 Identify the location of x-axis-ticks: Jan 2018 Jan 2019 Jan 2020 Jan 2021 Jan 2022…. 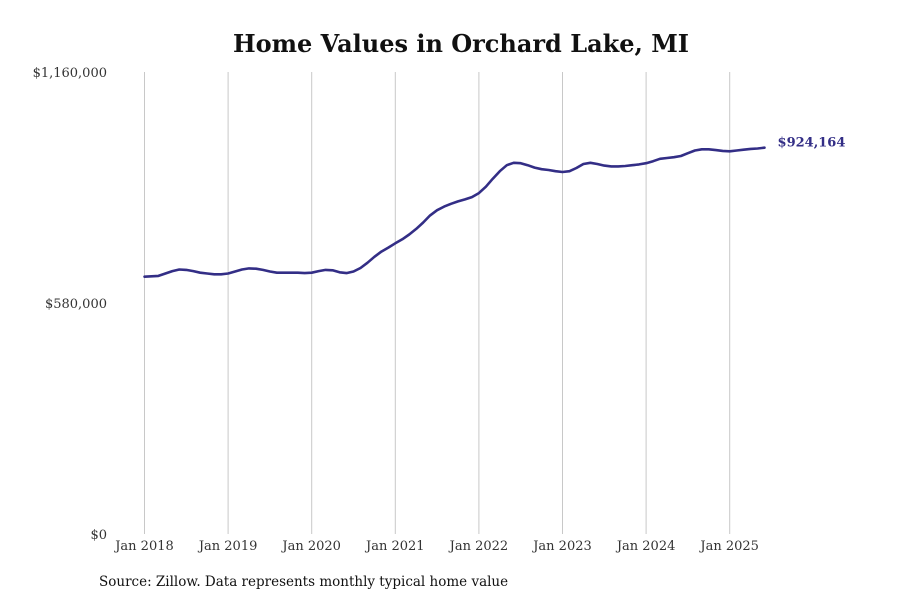
(436, 546).